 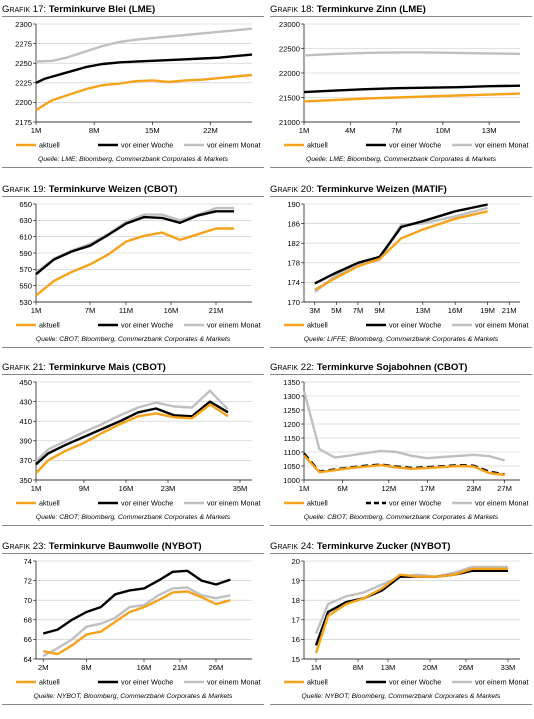 I want to click on y-tick-label: 2200, so click(x=23, y=102).